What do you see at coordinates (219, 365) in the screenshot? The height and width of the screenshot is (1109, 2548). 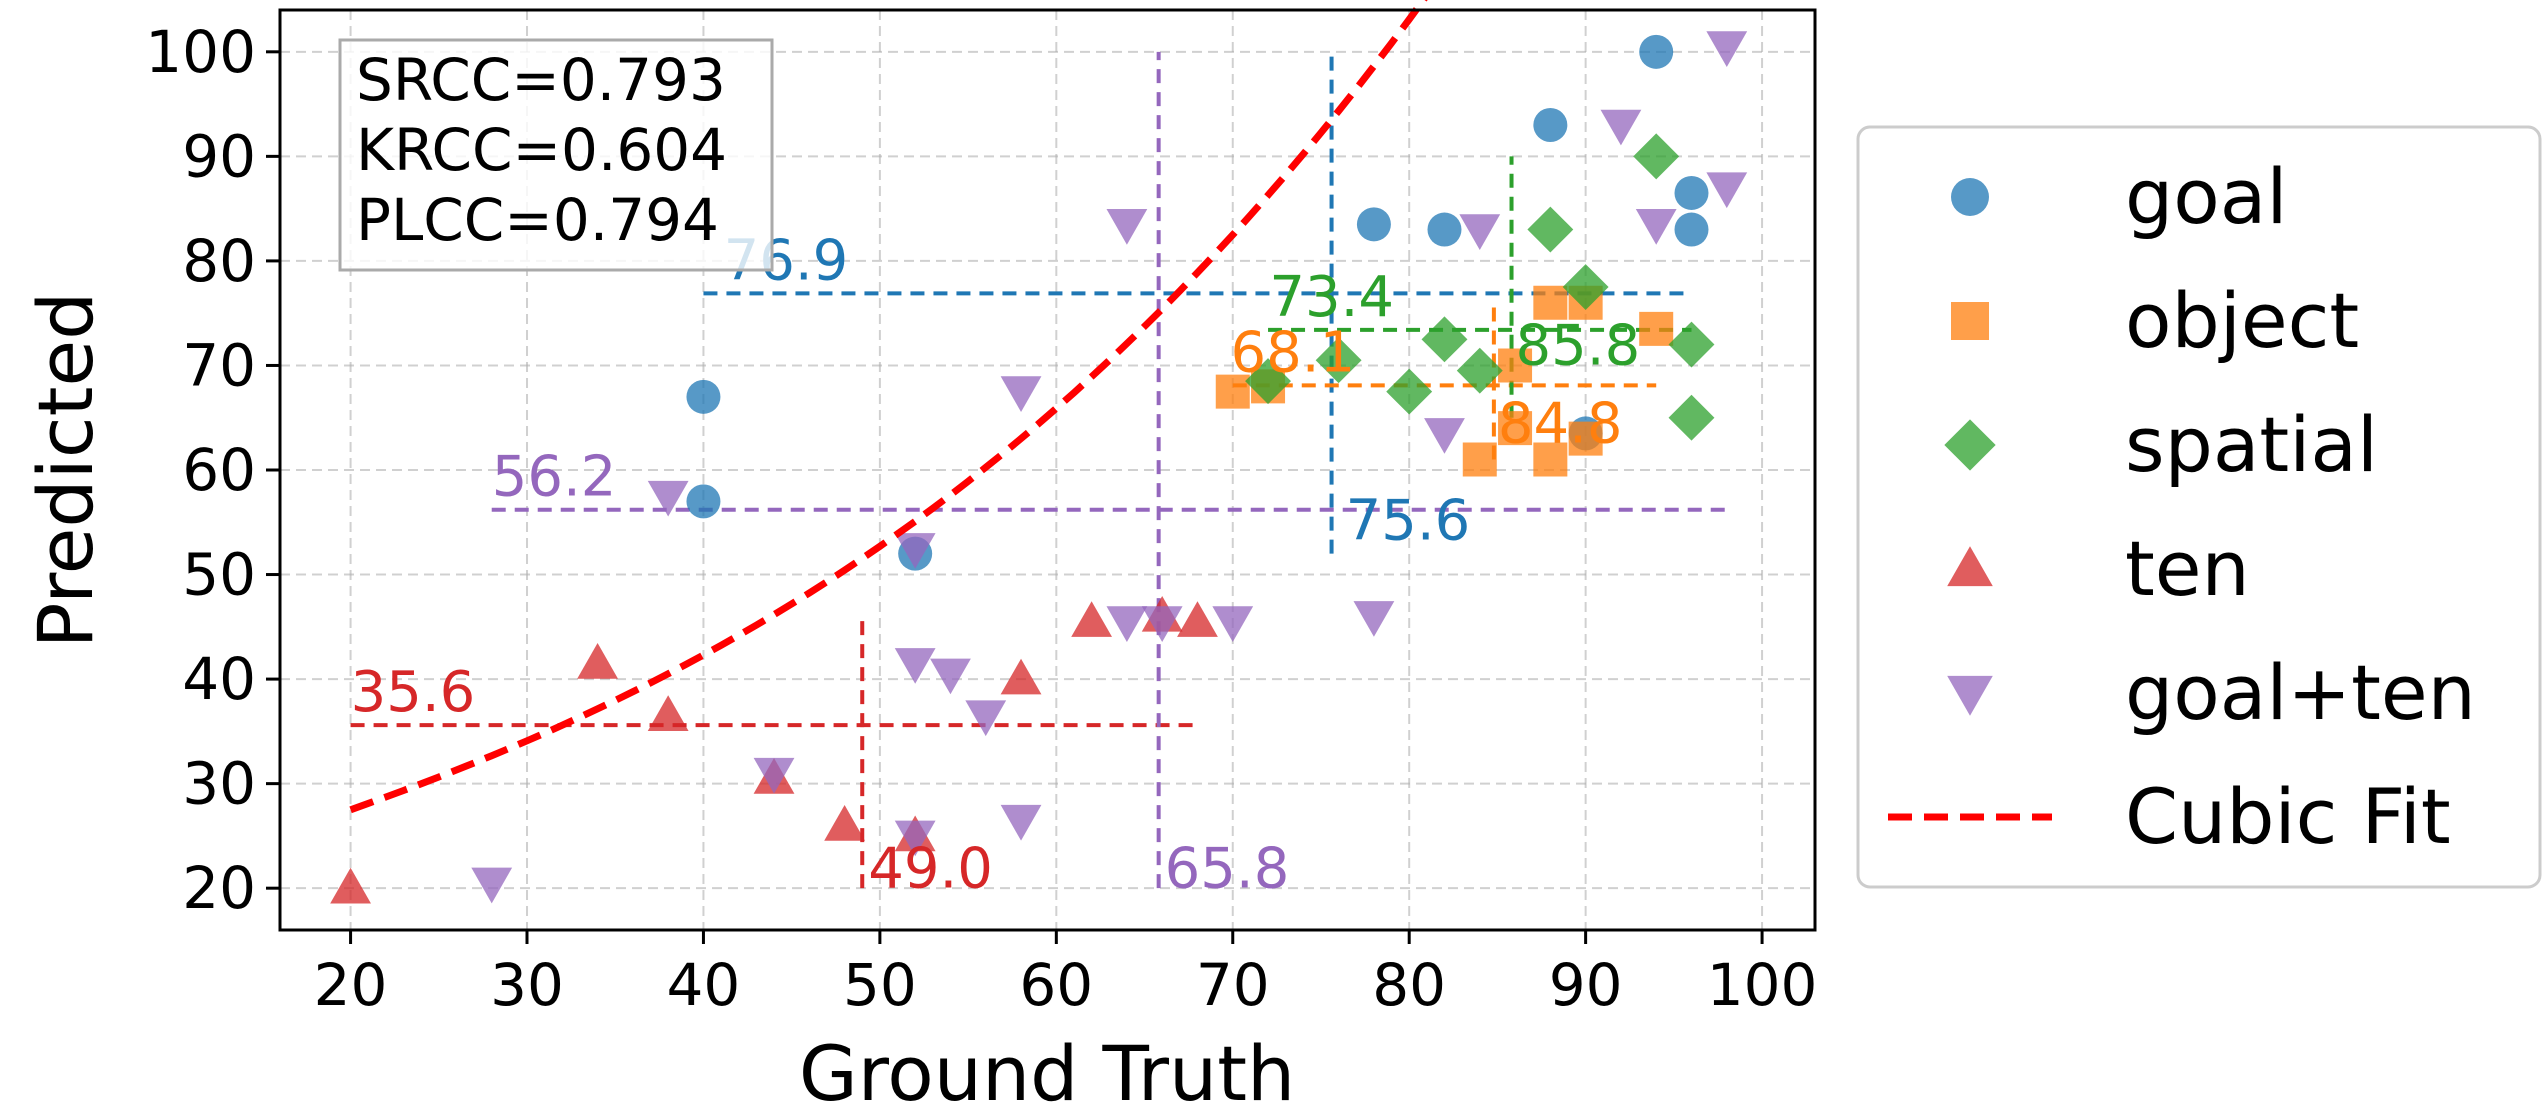 I see `y-tick-label-5: 70` at bounding box center [219, 365].